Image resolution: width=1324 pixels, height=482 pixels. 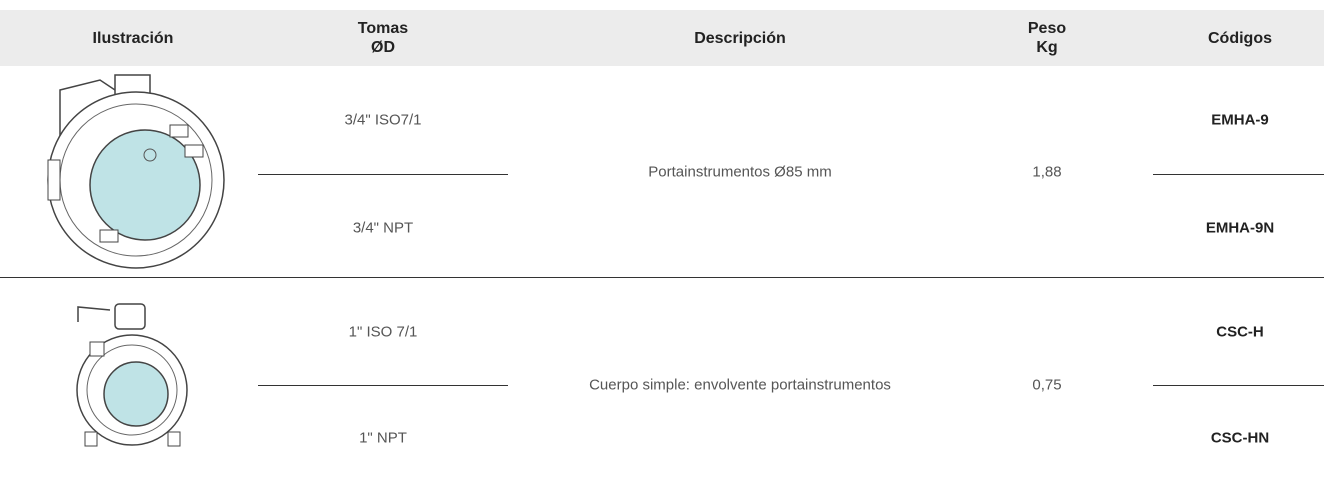 I want to click on header-text: ØD, so click(x=382, y=47).